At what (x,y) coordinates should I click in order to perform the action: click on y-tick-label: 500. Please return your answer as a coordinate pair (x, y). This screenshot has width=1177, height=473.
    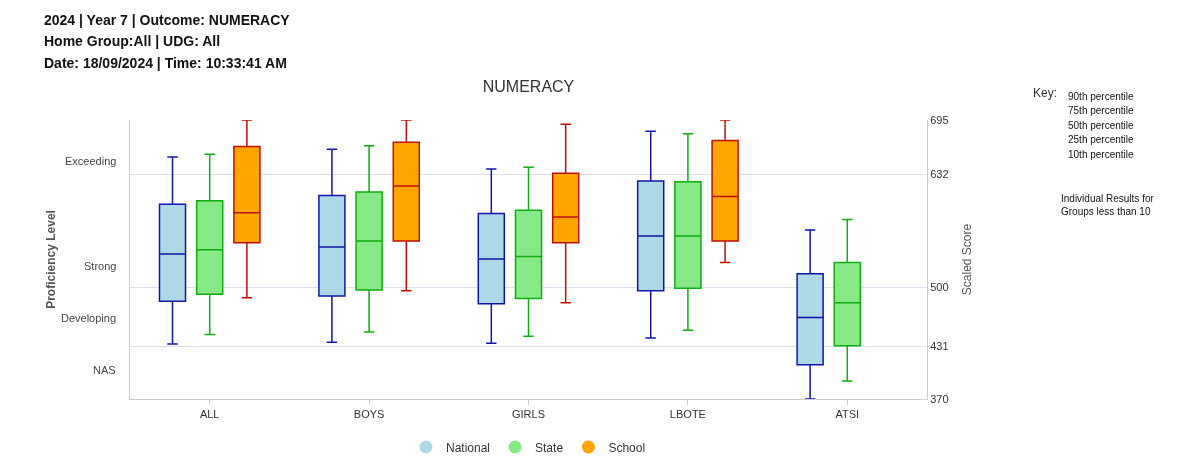
    Looking at the image, I should click on (939, 287).